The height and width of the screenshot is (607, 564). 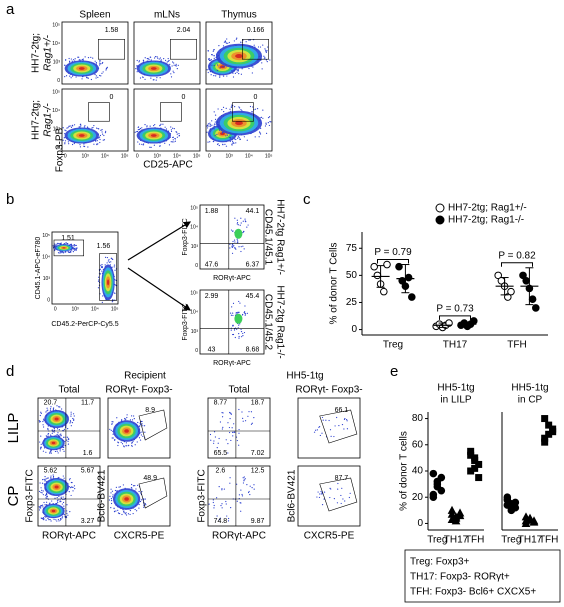 What do you see at coordinates (196, 351) in the screenshot?
I see `flow-tick-label: 0` at bounding box center [196, 351].